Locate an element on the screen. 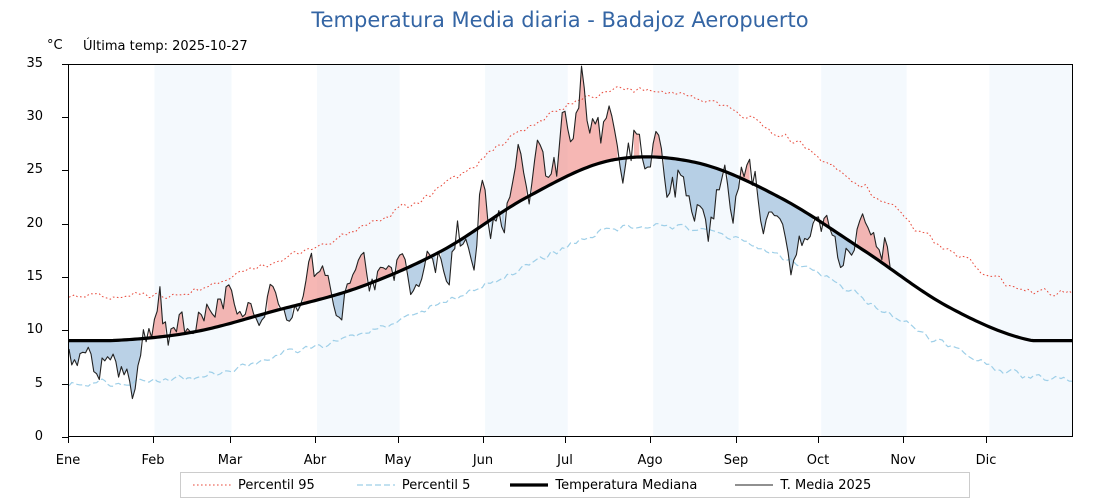 The width and height of the screenshot is (1120, 500). y-tick-15: 15 is located at coordinates (34, 276).